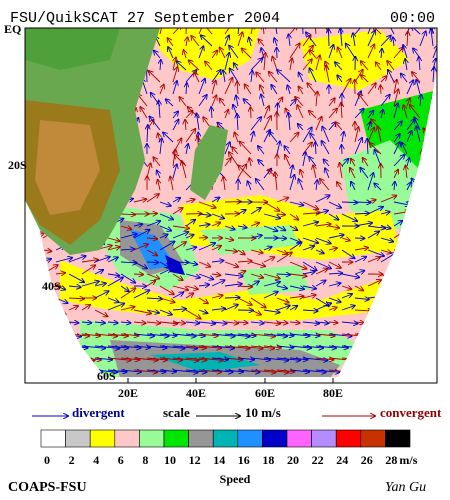 The height and width of the screenshot is (500, 450). Describe the element at coordinates (235, 479) in the screenshot. I see `colorbar-label: Speed` at that location.